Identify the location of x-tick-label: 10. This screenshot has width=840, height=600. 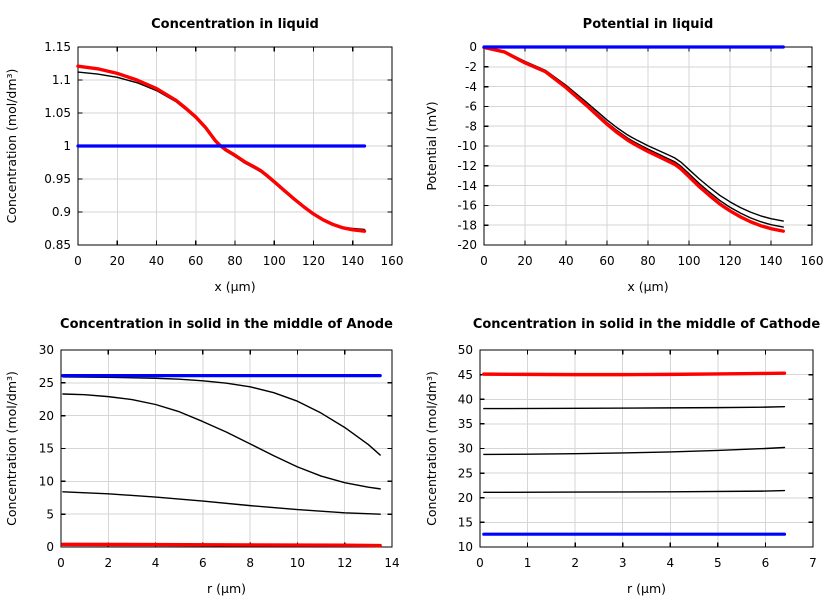
(297, 563).